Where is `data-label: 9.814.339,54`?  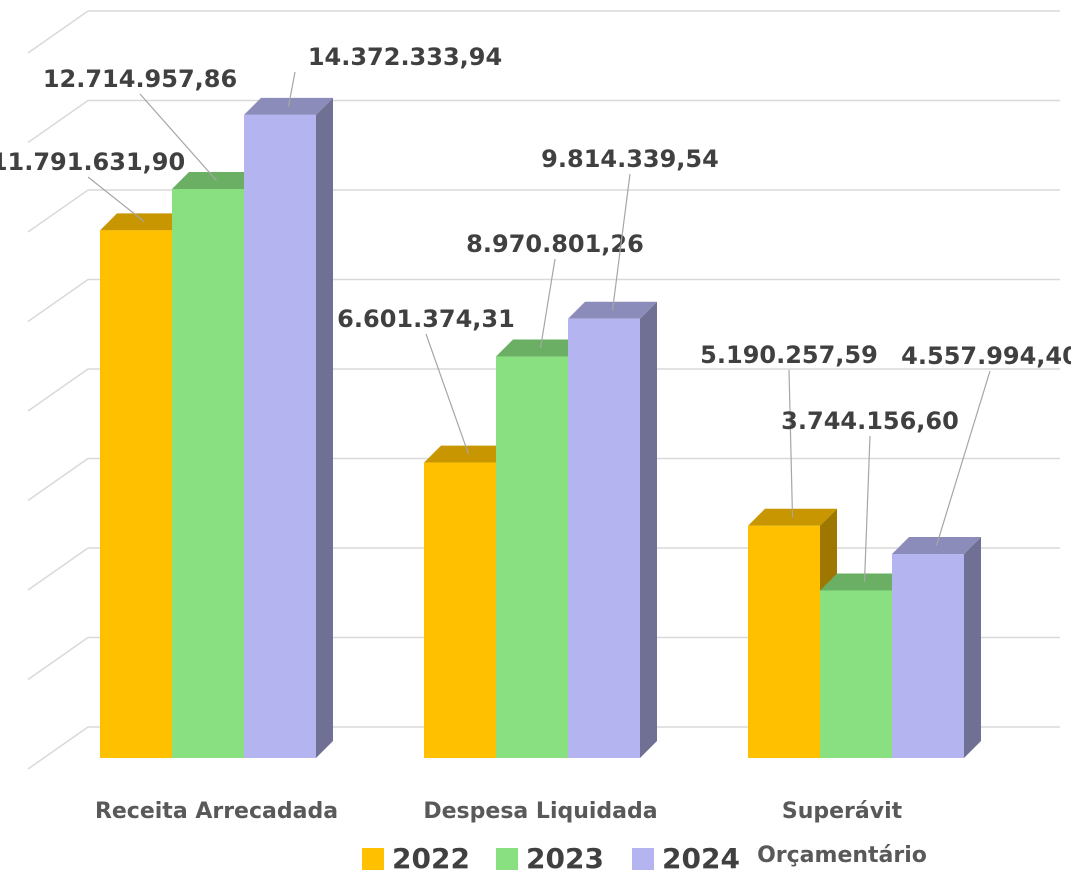
data-label: 9.814.339,54 is located at coordinates (630, 159).